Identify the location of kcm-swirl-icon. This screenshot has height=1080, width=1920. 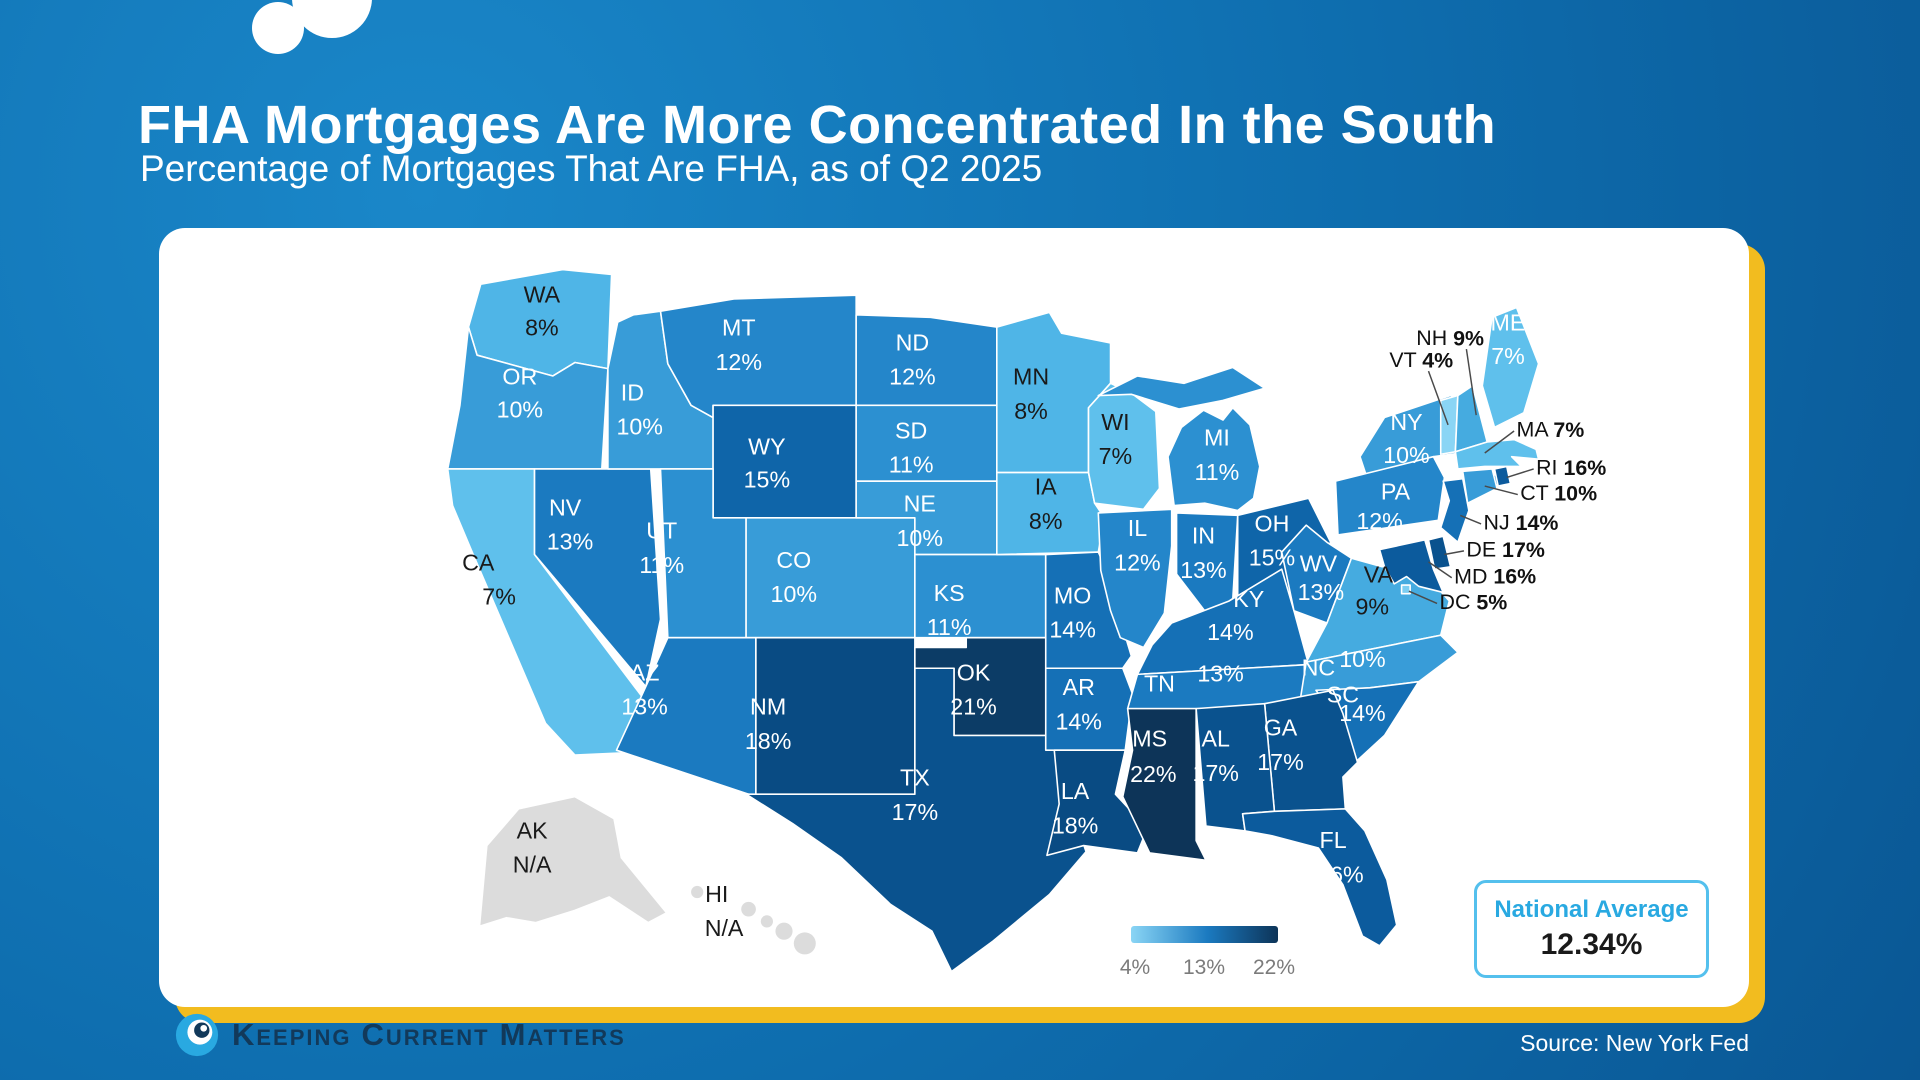
(197, 1035).